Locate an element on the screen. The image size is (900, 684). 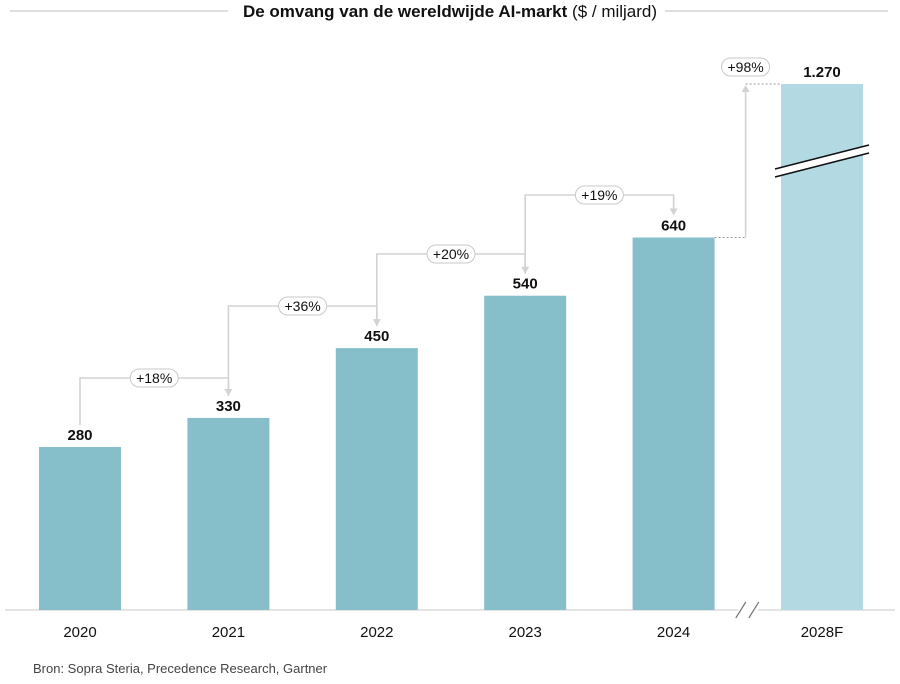
bar-2024 is located at coordinates (673, 423).